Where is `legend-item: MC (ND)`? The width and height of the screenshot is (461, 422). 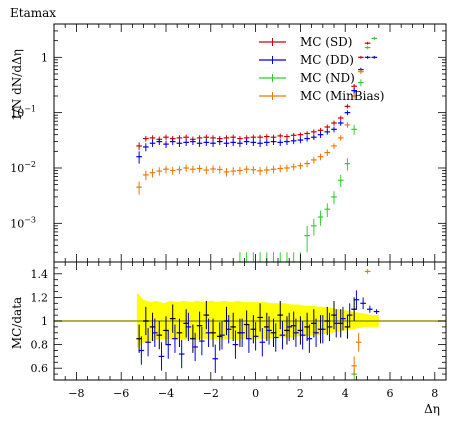
legend-item: MC (ND) is located at coordinates (307, 78).